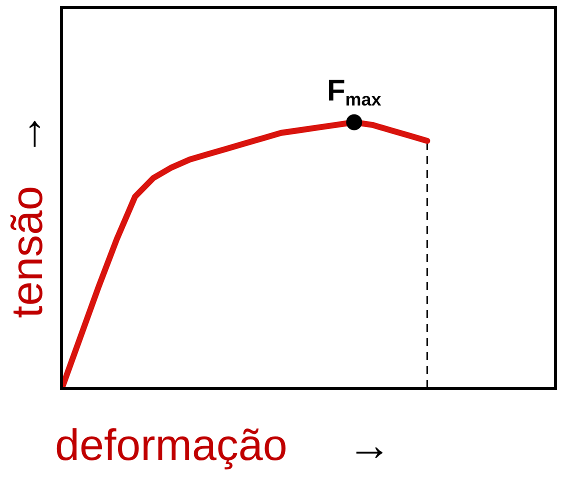  What do you see at coordinates (354, 92) in the screenshot?
I see `annotation: F$_{max}$` at bounding box center [354, 92].